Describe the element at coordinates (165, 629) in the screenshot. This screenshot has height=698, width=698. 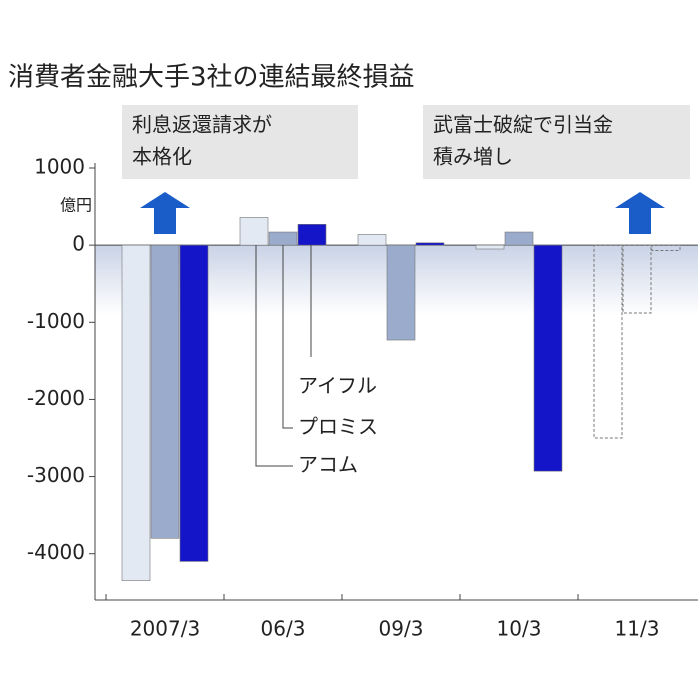
I see `x-tick-label: 2007/3` at that location.